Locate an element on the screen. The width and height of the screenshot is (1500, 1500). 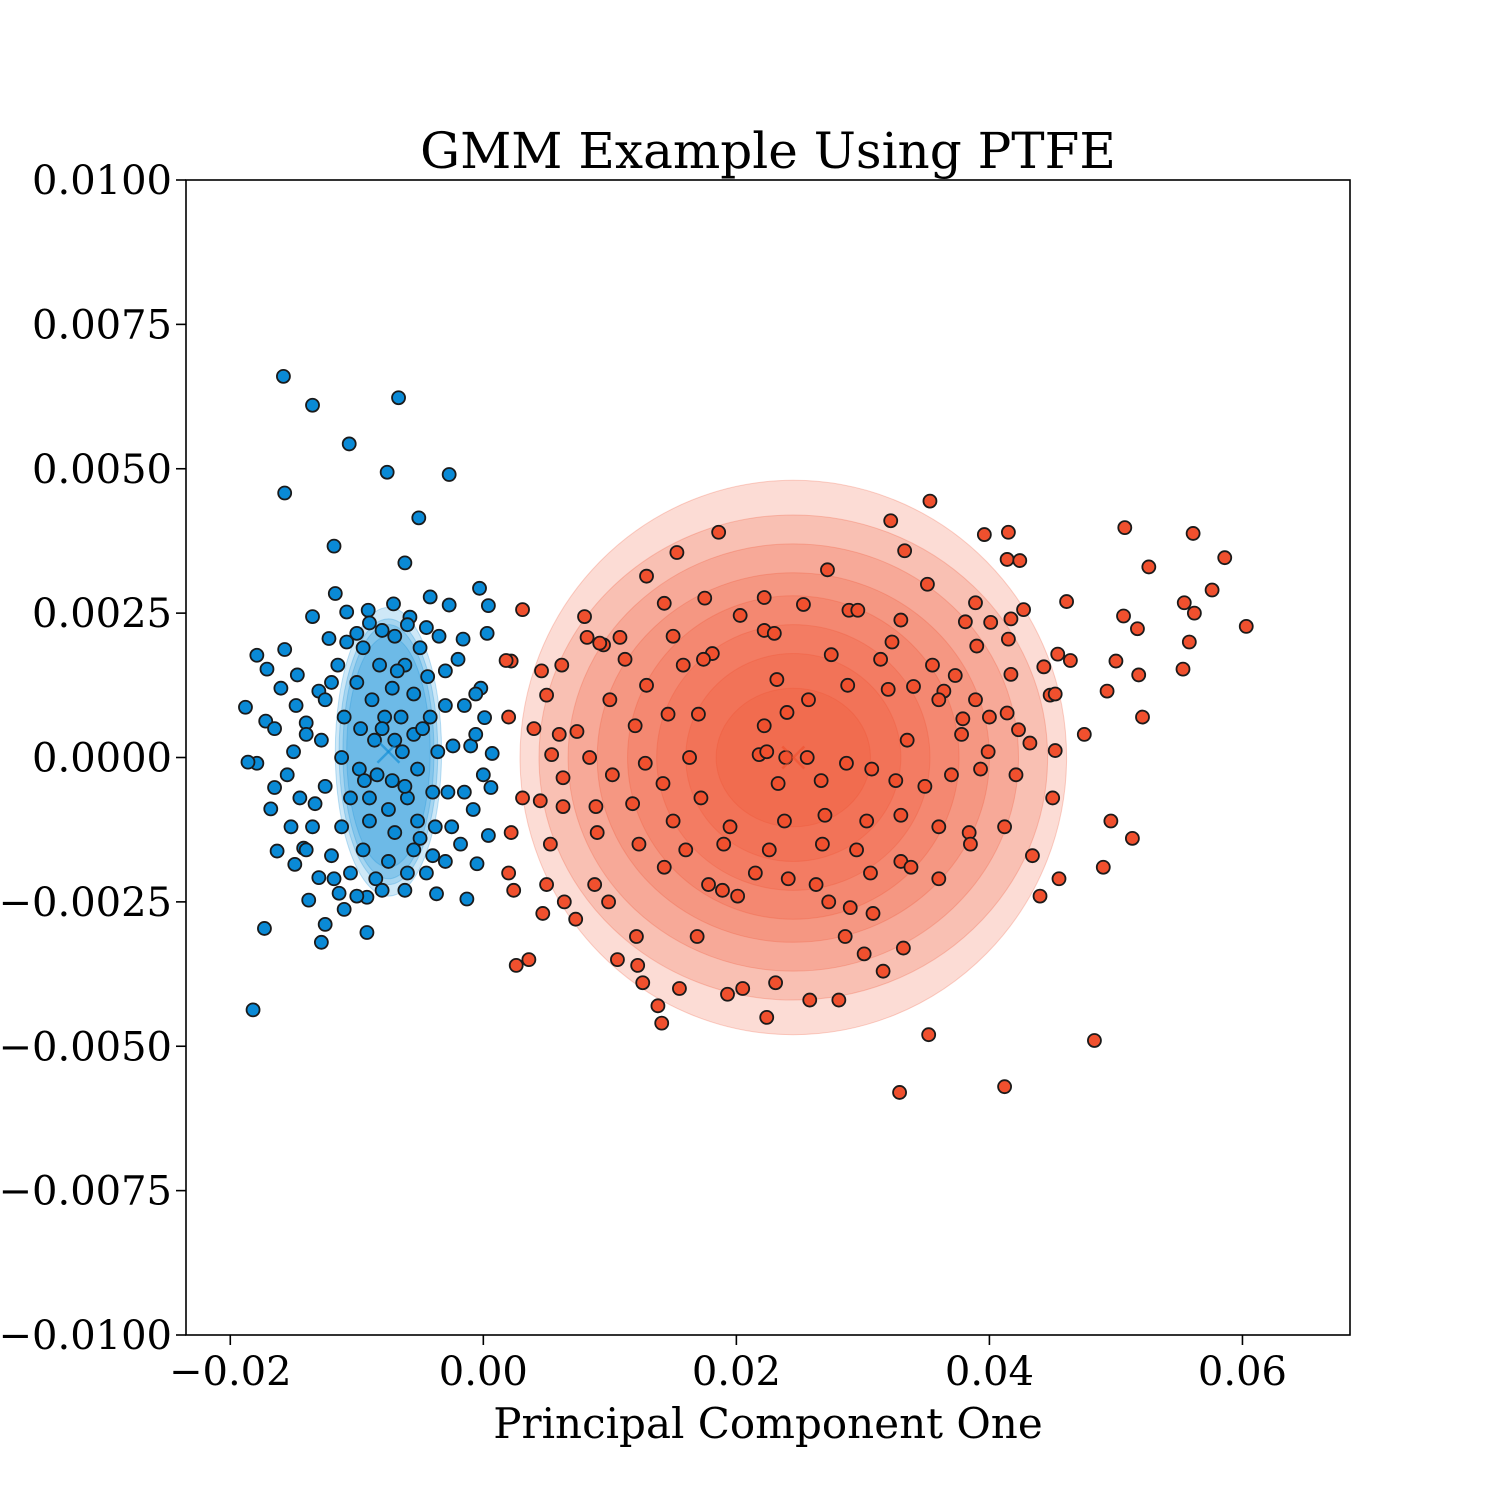
component-1-center-marker is located at coordinates (793, 757).